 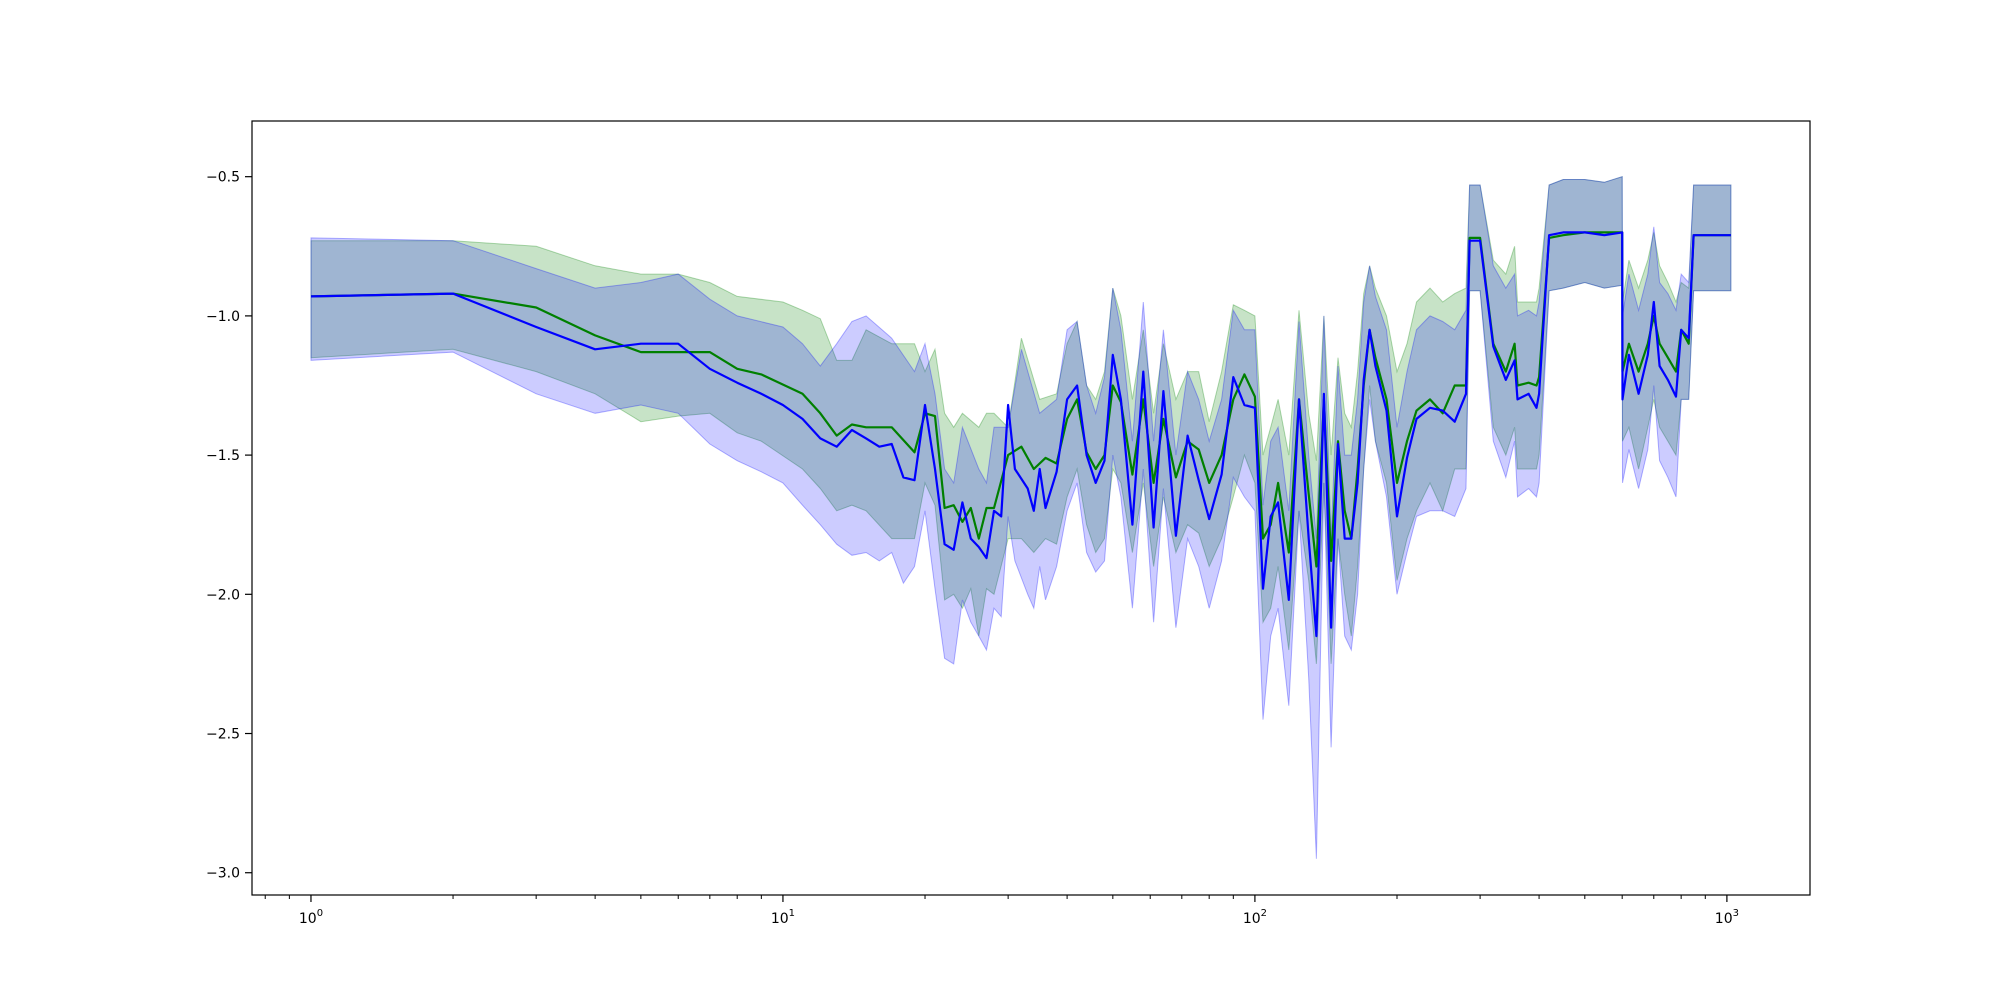 What do you see at coordinates (1255, 917) in the screenshot?
I see `x-tick-label: 10²` at bounding box center [1255, 917].